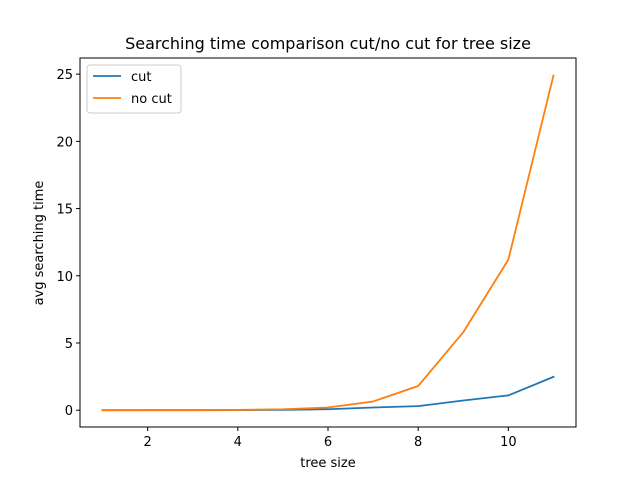 The height and width of the screenshot is (480, 640). Describe the element at coordinates (39, 243) in the screenshot. I see `y-axis-label: avg searching time` at that location.